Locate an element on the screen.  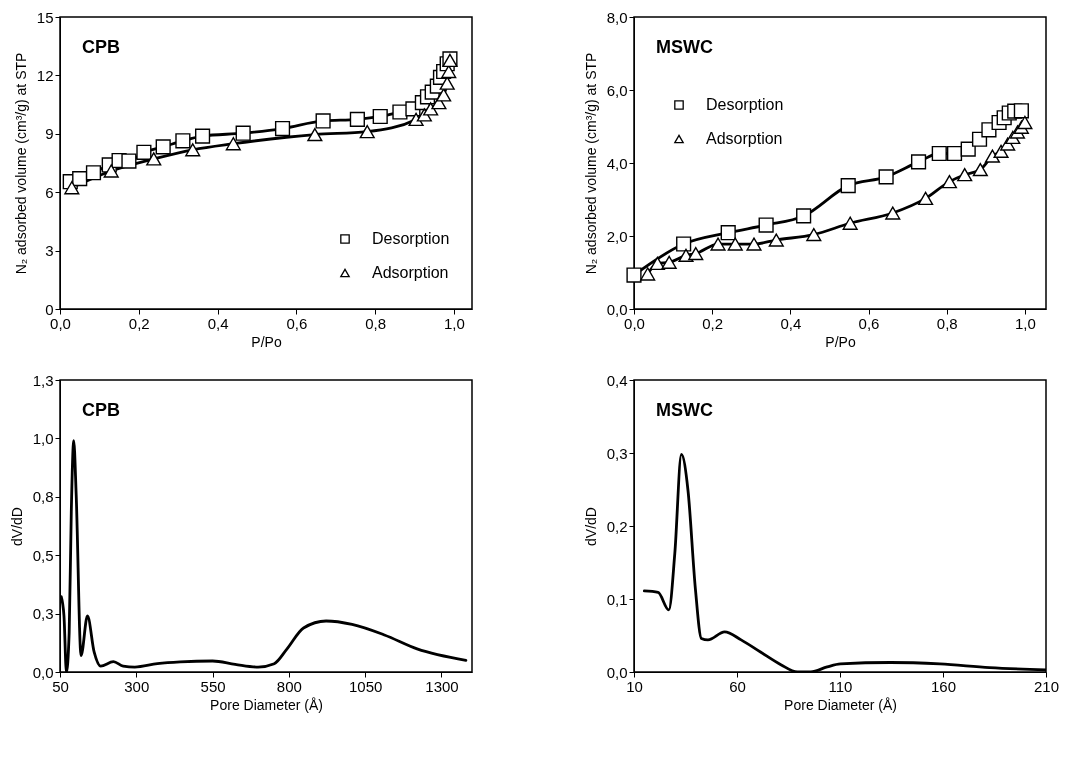
x-tick-label: 160 is located at coordinates (943, 686).